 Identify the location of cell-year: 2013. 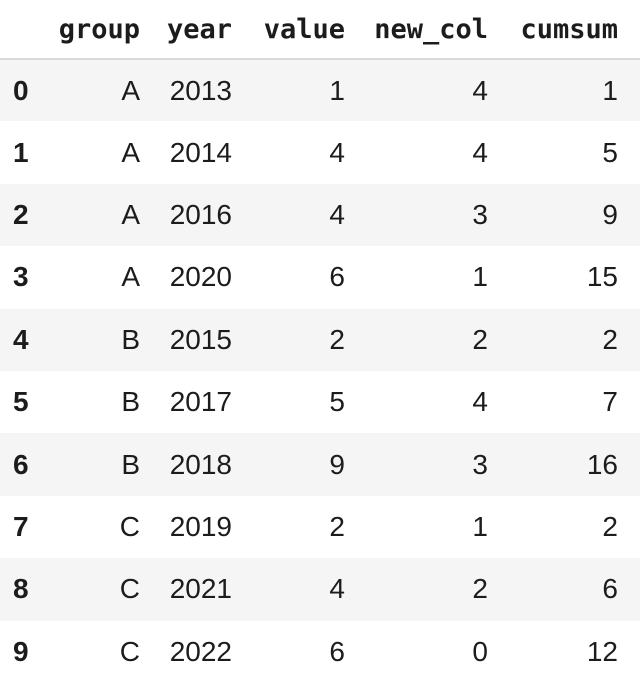
(200, 90).